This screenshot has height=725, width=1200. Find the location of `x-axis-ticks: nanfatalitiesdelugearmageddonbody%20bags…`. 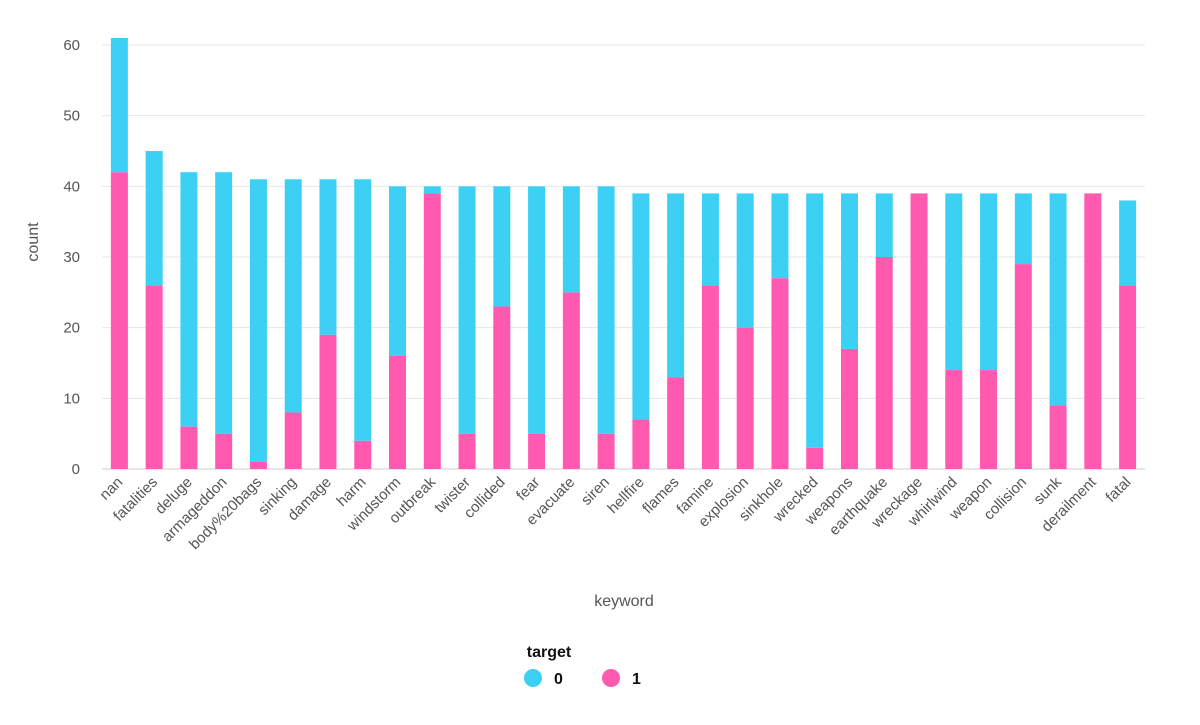

x-axis-ticks: nanfatalitiesdelugearmageddonbody%20bags… is located at coordinates (615, 513).